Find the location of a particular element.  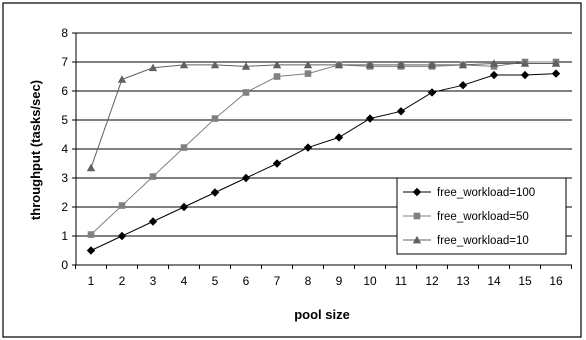

x-tick-label: 2 is located at coordinates (122, 281).